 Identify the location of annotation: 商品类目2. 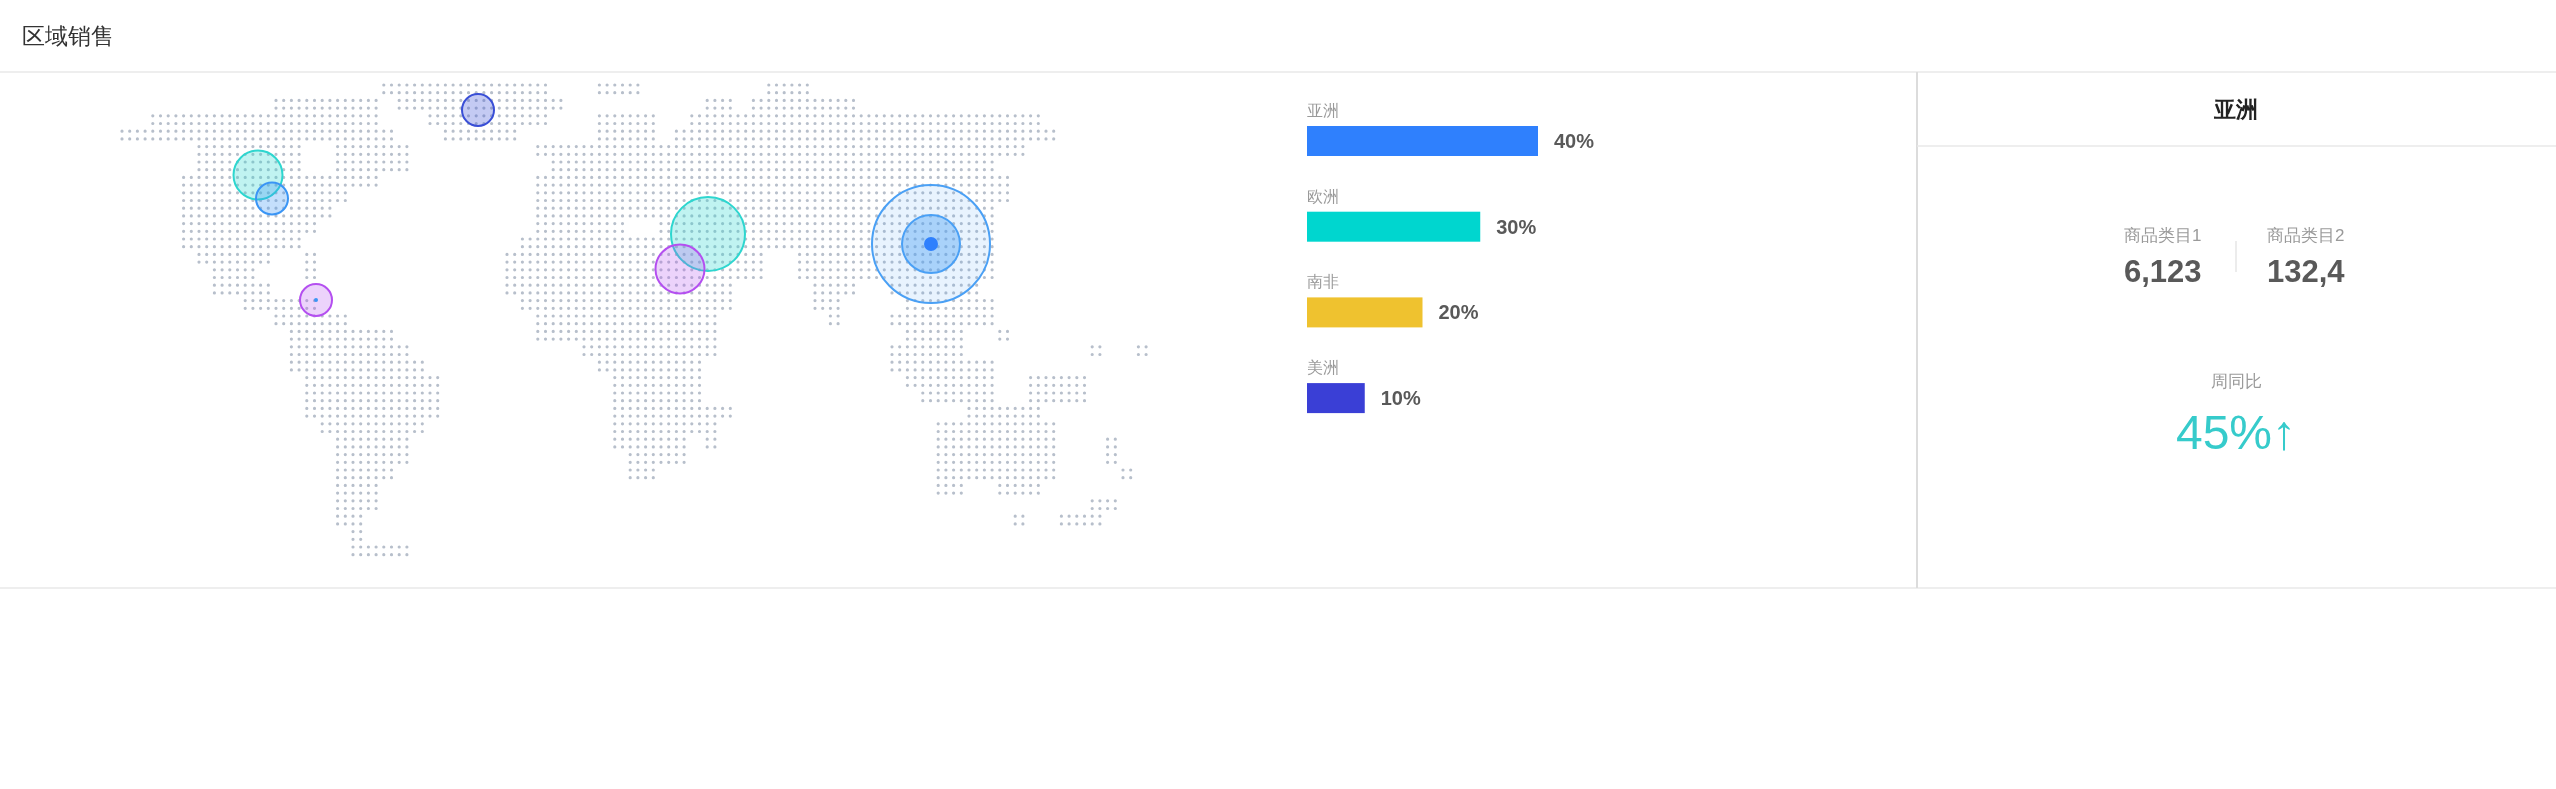
(2306, 235).